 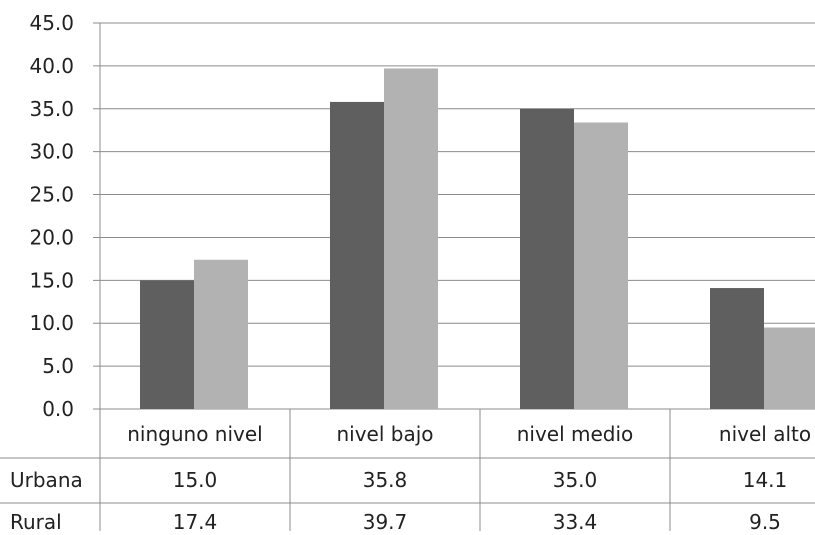 What do you see at coordinates (765, 434) in the screenshot?
I see `category-label: nivel alto` at bounding box center [765, 434].